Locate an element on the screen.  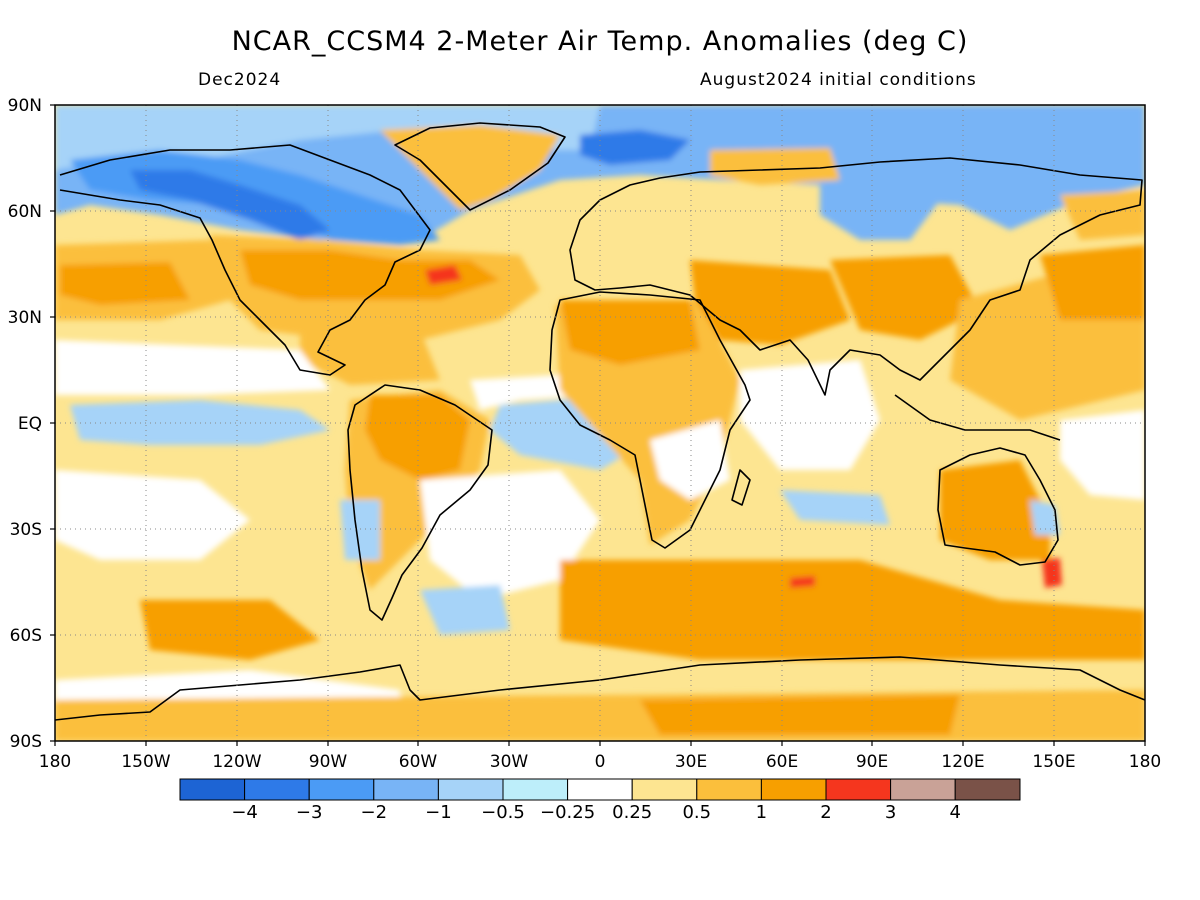
s-atlantic-white is located at coordinates (510, 535).